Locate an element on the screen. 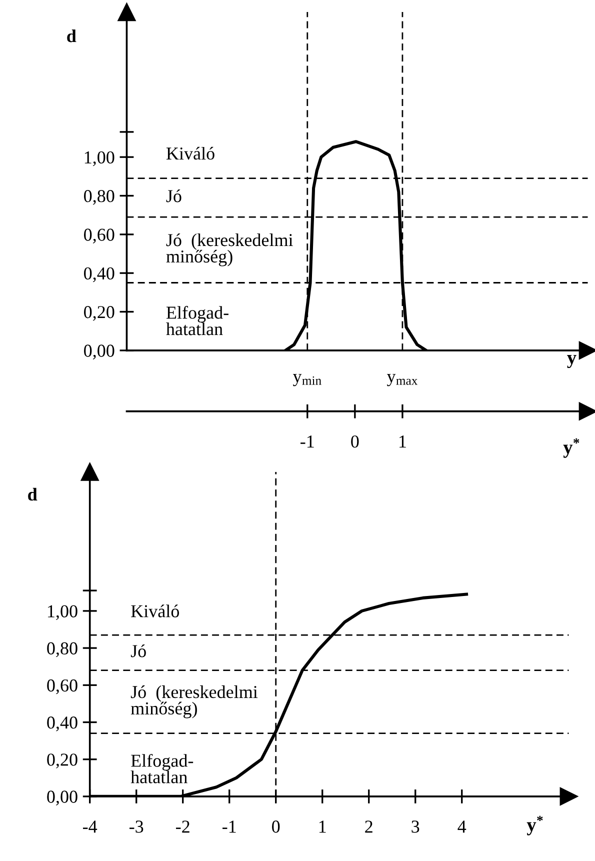 Image resolution: width=595 pixels, height=861 pixels. annotation: y$_{max}$ is located at coordinates (402, 380).